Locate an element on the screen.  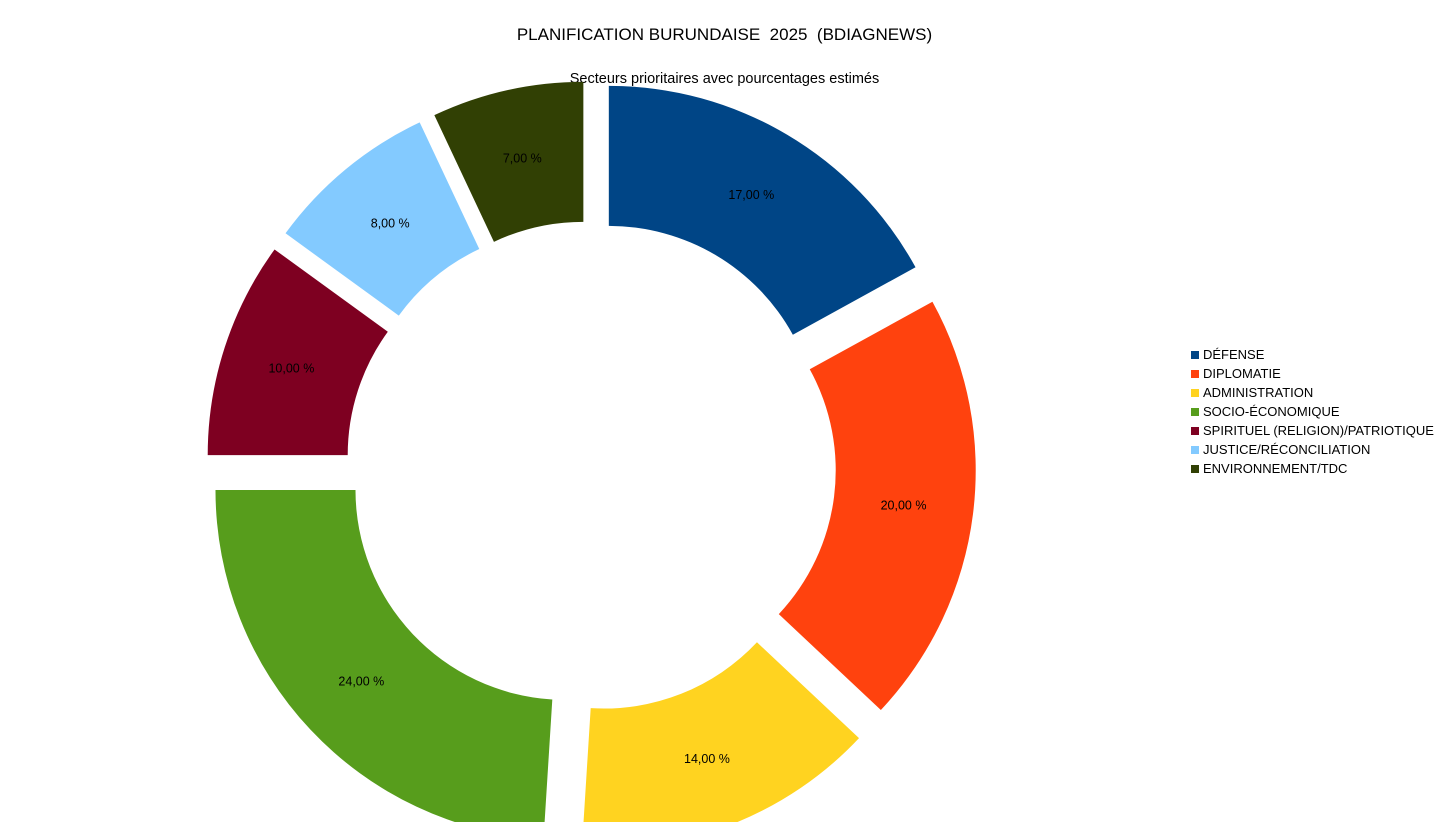
data-label-administration: 14,00 % is located at coordinates (707, 759).